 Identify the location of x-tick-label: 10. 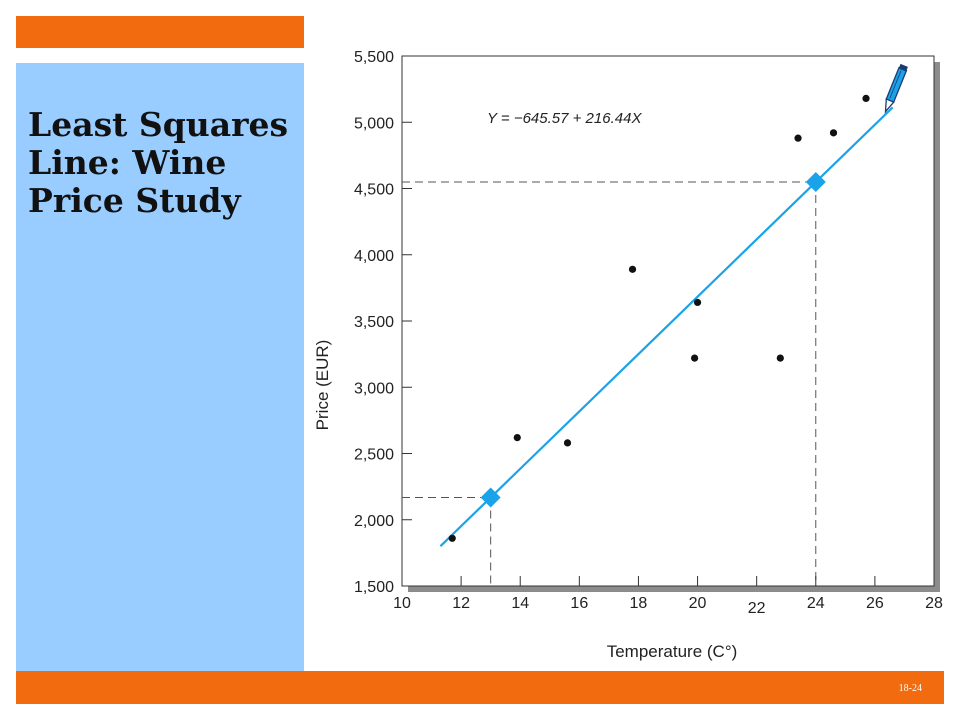
(402, 603).